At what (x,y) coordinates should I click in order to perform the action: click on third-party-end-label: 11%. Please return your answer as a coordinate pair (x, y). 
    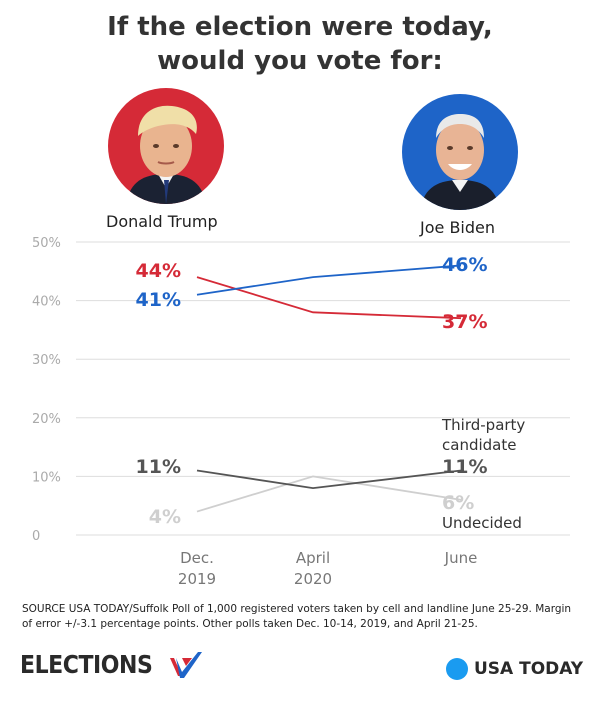
    Looking at the image, I should click on (464, 467).